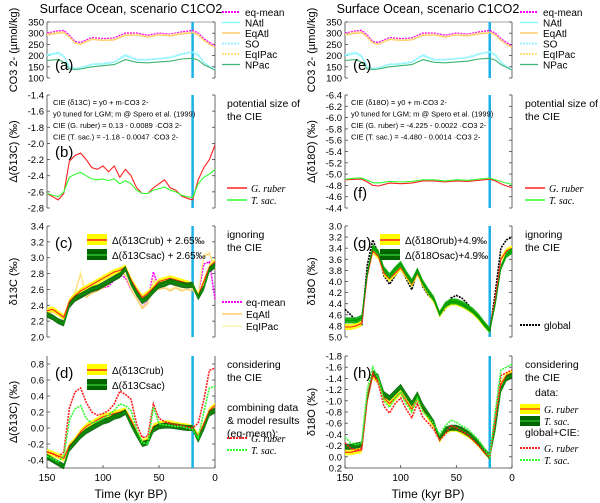 This screenshot has height=503, width=600. Describe the element at coordinates (335, 304) in the screenshot. I see `y-tick-label: 4.4` at that location.